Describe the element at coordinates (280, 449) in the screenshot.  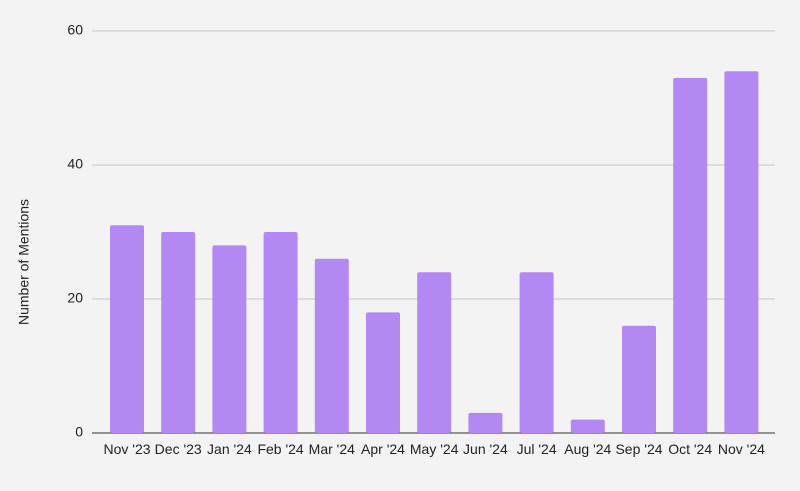
I see `x-tick-label: Feb '24` at that location.